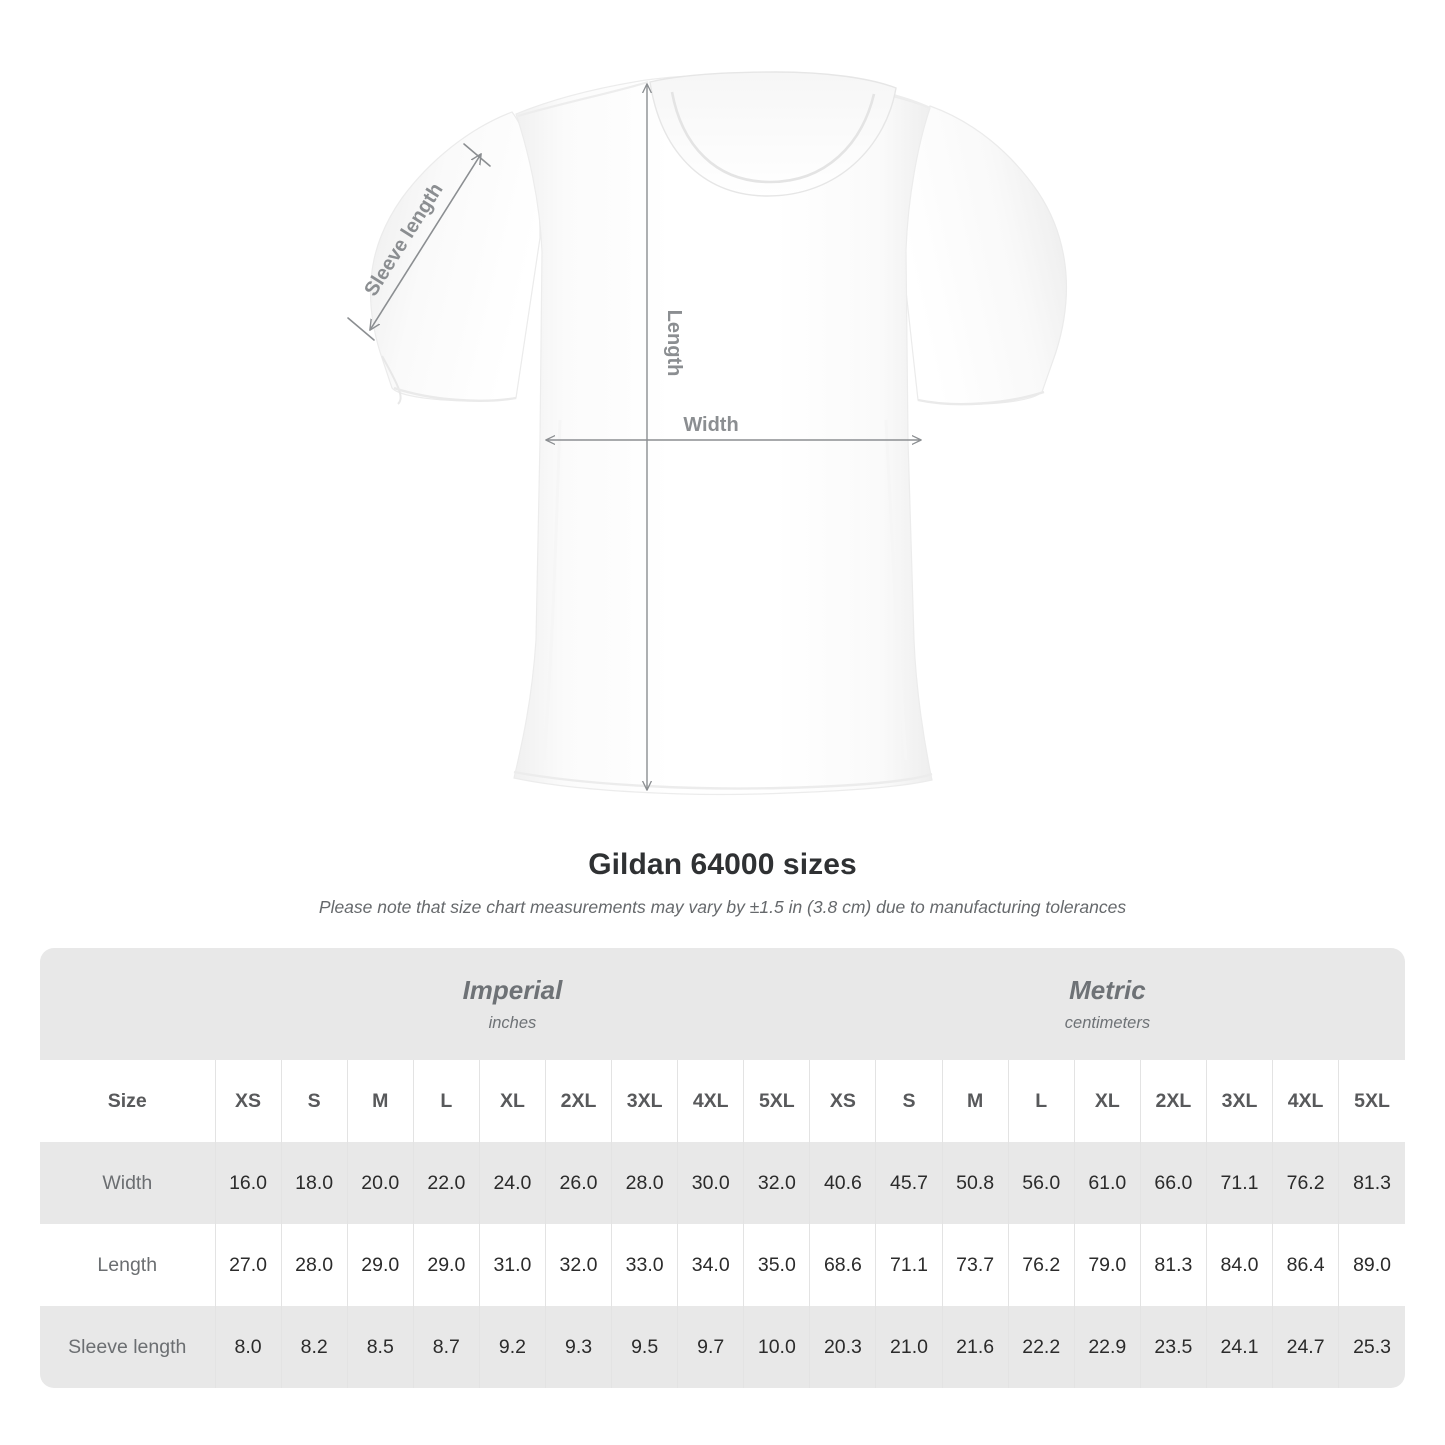 The width and height of the screenshot is (1445, 1445). Describe the element at coordinates (1371, 1347) in the screenshot. I see `cell-metric-5xl: 25.3` at that location.